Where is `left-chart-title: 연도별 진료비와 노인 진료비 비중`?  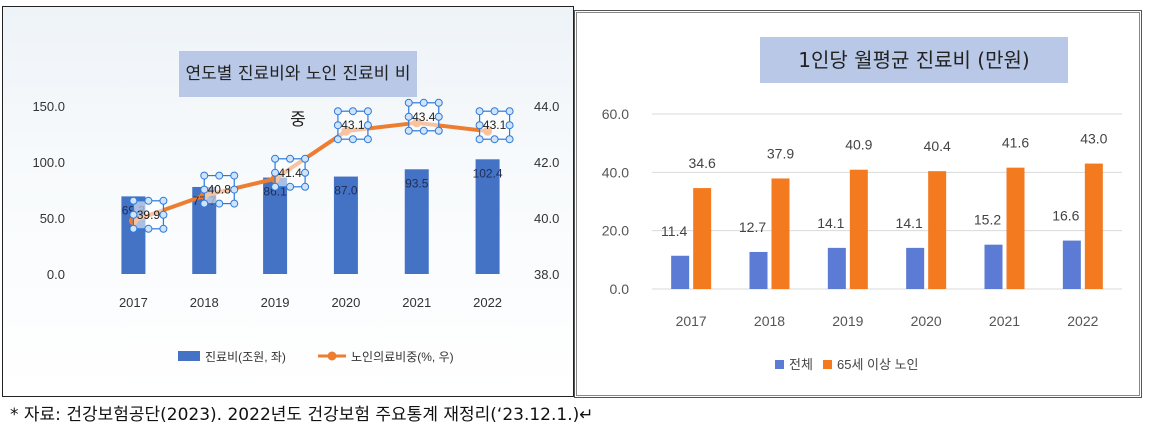
left-chart-title: 연도별 진료비와 노인 진료비 비중 is located at coordinates (298, 90).